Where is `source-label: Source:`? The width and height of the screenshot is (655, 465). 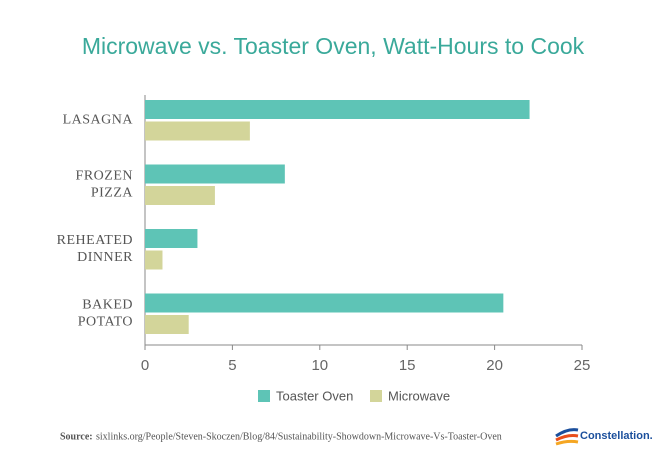 source-label: Source: is located at coordinates (76, 436).